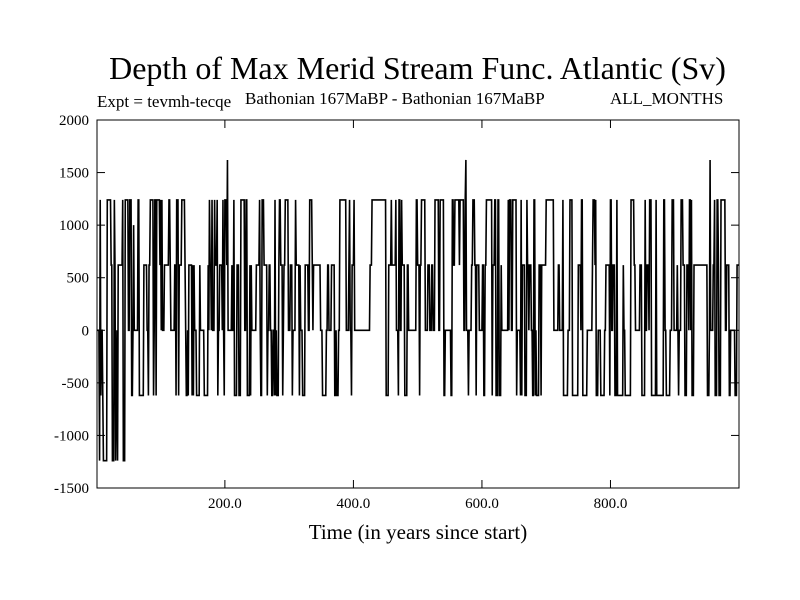  I want to click on period-label: ALL_MONTHS, so click(667, 98).